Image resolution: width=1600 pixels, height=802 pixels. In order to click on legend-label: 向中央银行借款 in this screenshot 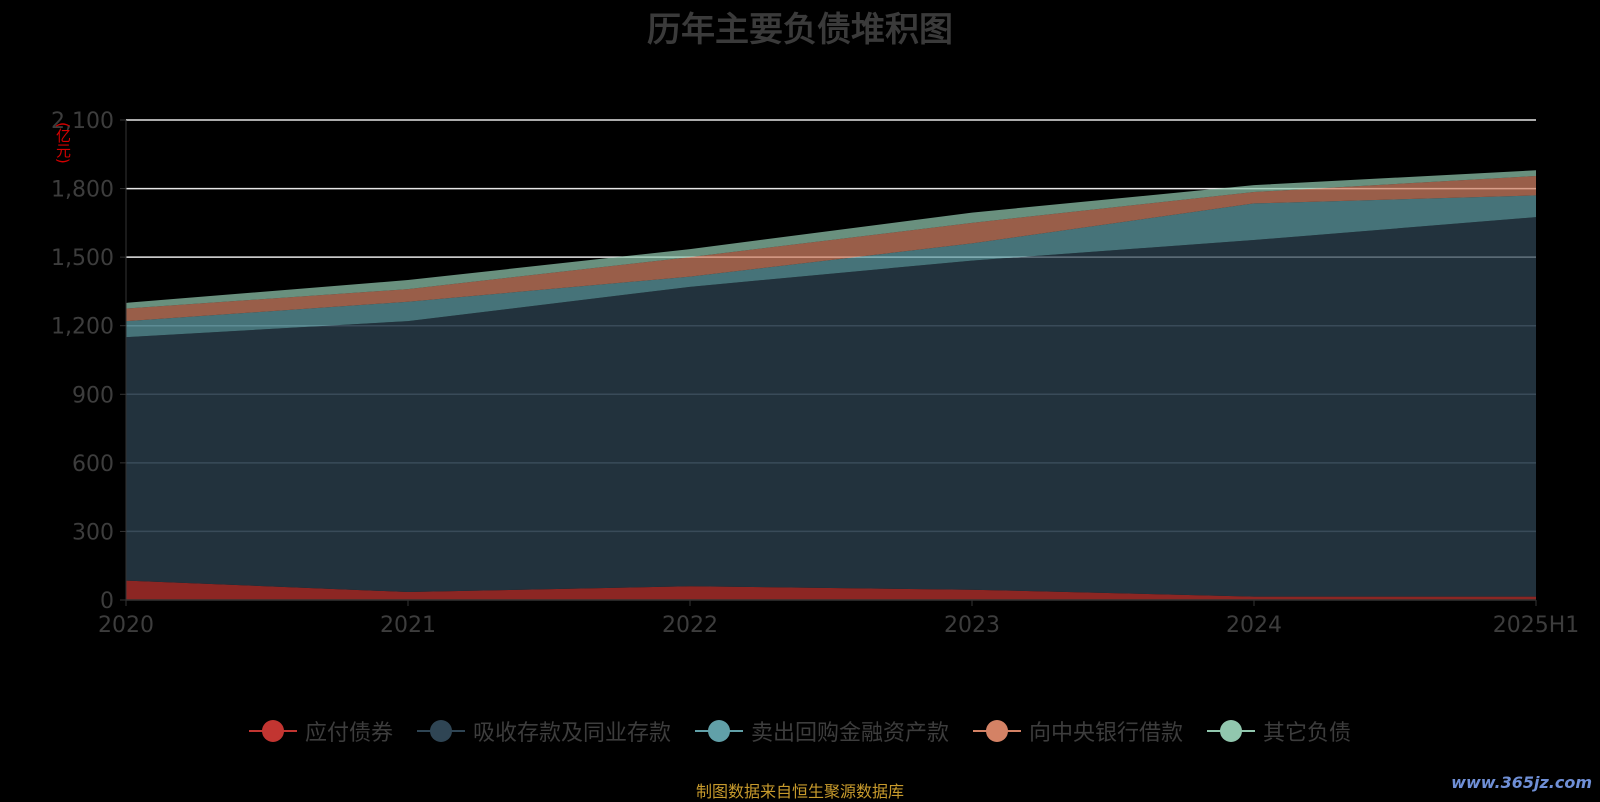, I will do `click(1106, 733)`.